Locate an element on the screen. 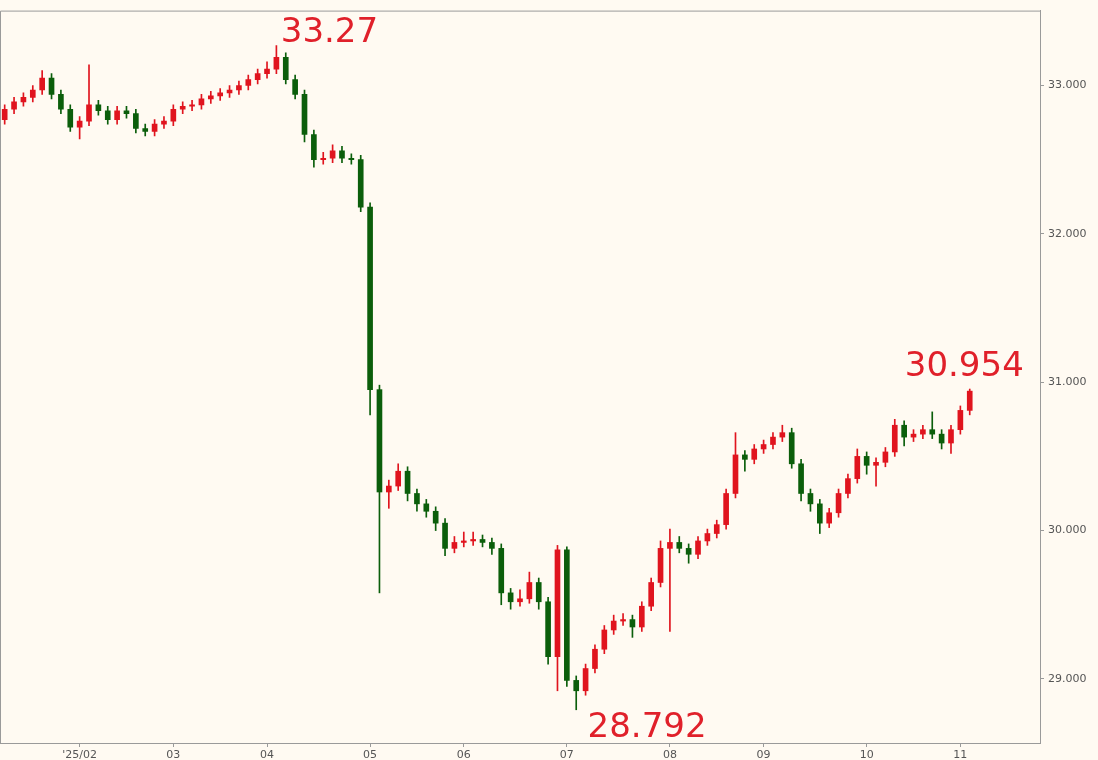 This screenshot has height=760, width=1098. x-tick-label: 04 is located at coordinates (267, 754).